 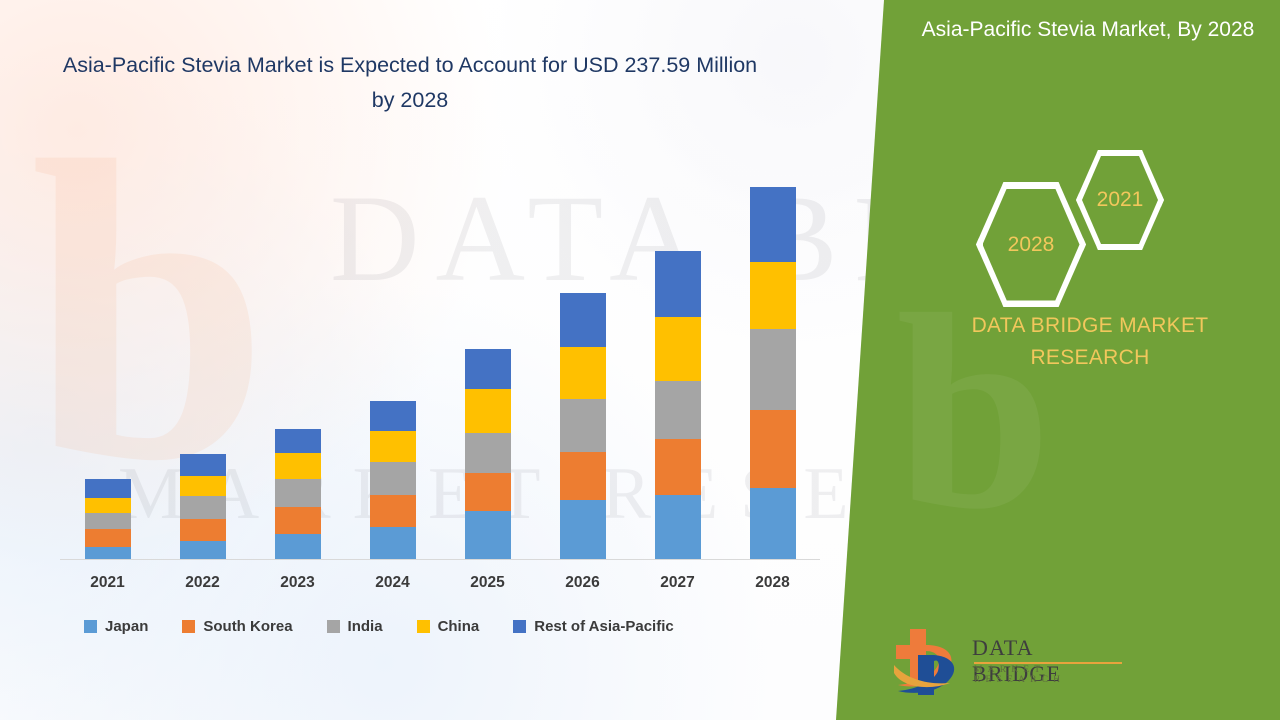 What do you see at coordinates (487, 582) in the screenshot?
I see `x-tick-2025: 2025` at bounding box center [487, 582].